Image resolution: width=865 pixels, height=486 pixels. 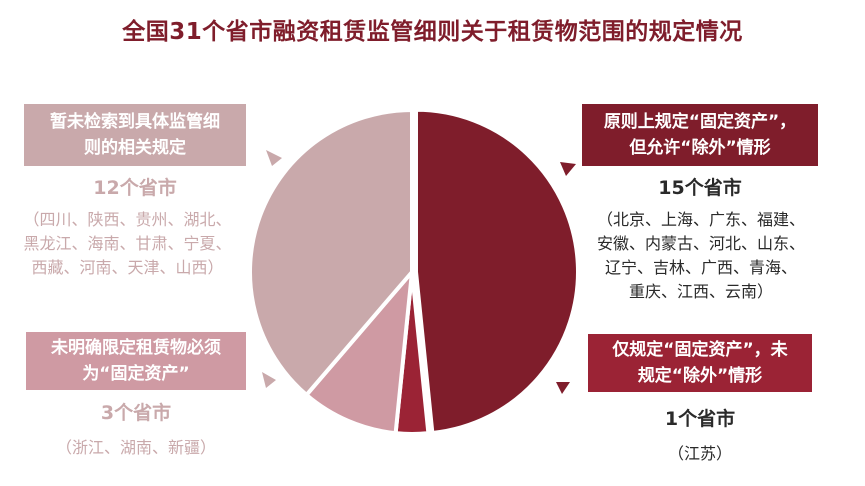 What do you see at coordinates (136, 413) in the screenshot?
I see `count-bottom-left: 3个省市` at bounding box center [136, 413].